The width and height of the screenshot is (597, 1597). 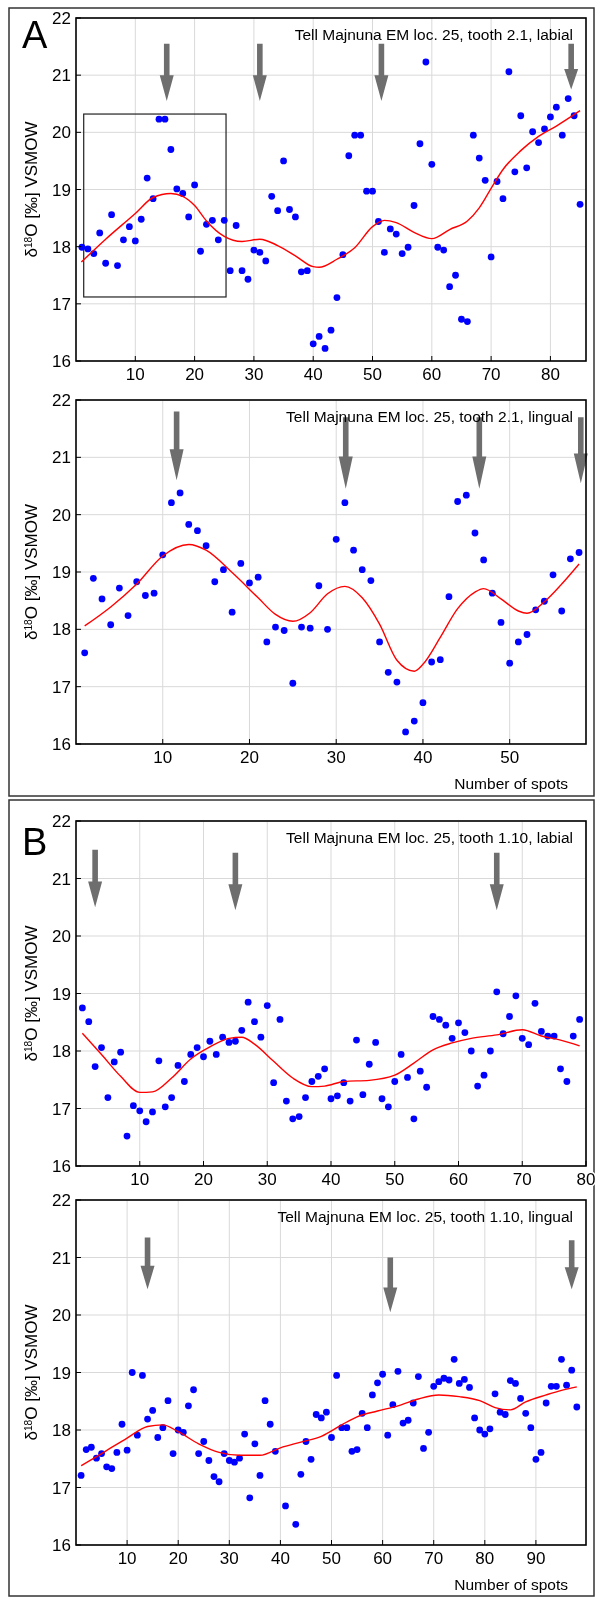 What do you see at coordinates (429, 416) in the screenshot?
I see `text: Tell Majnuna EM loc. 25, tooth 2.1, lingual` at bounding box center [429, 416].